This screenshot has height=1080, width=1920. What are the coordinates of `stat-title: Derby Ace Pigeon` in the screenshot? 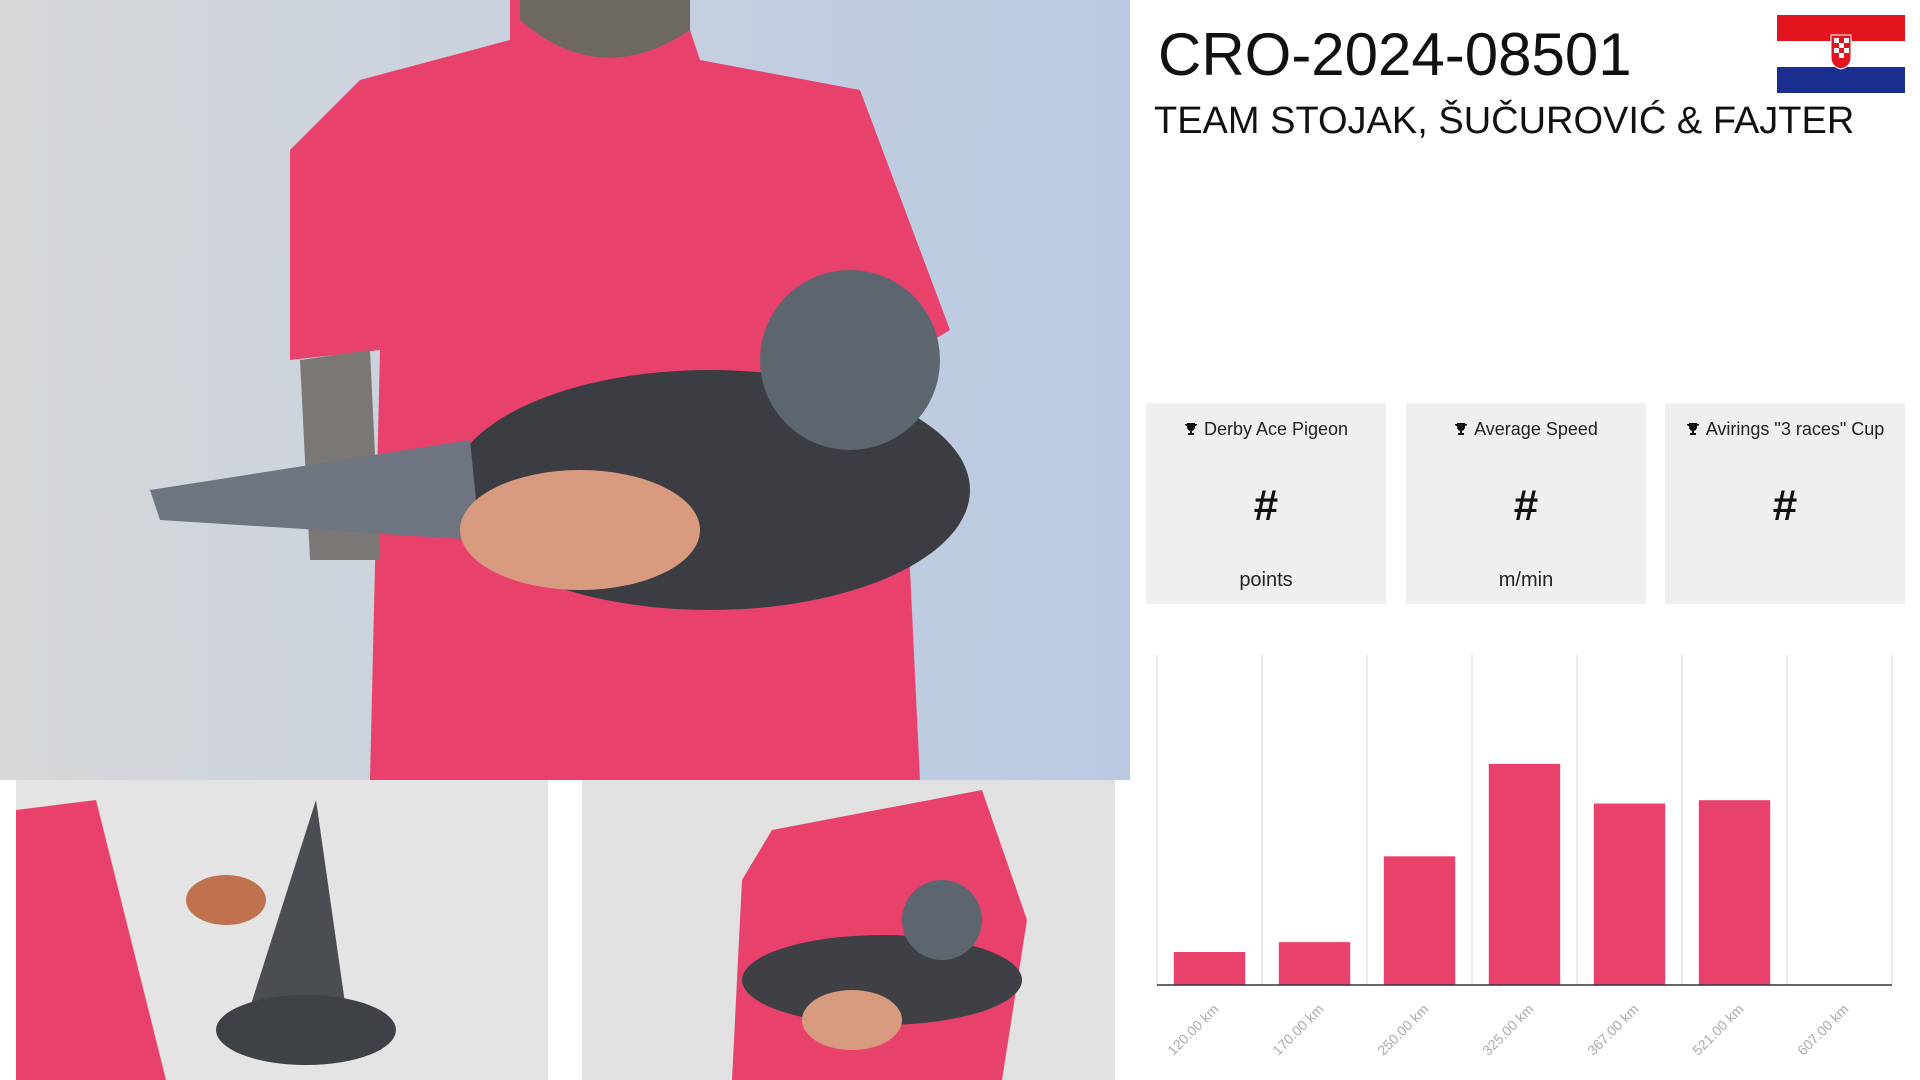 It's located at (1266, 429).